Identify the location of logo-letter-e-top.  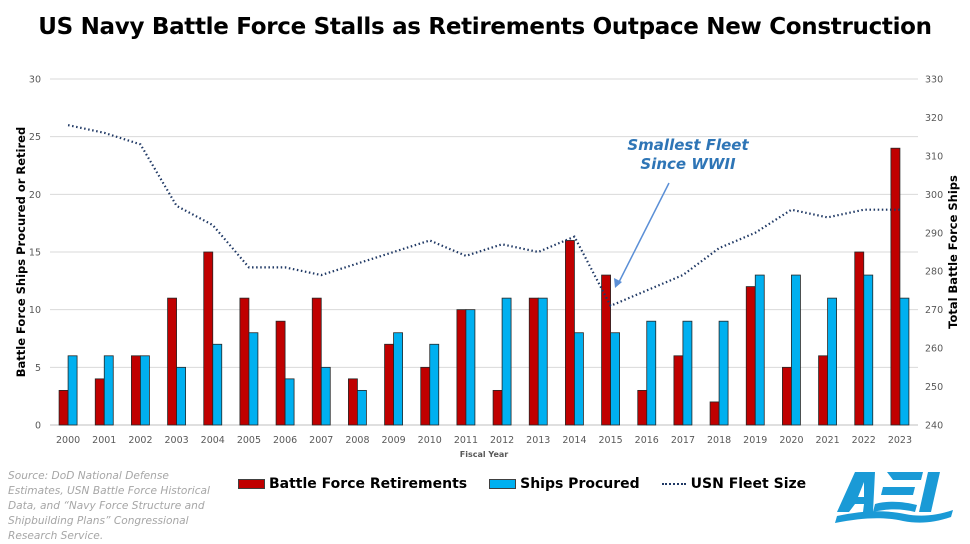
(905, 476).